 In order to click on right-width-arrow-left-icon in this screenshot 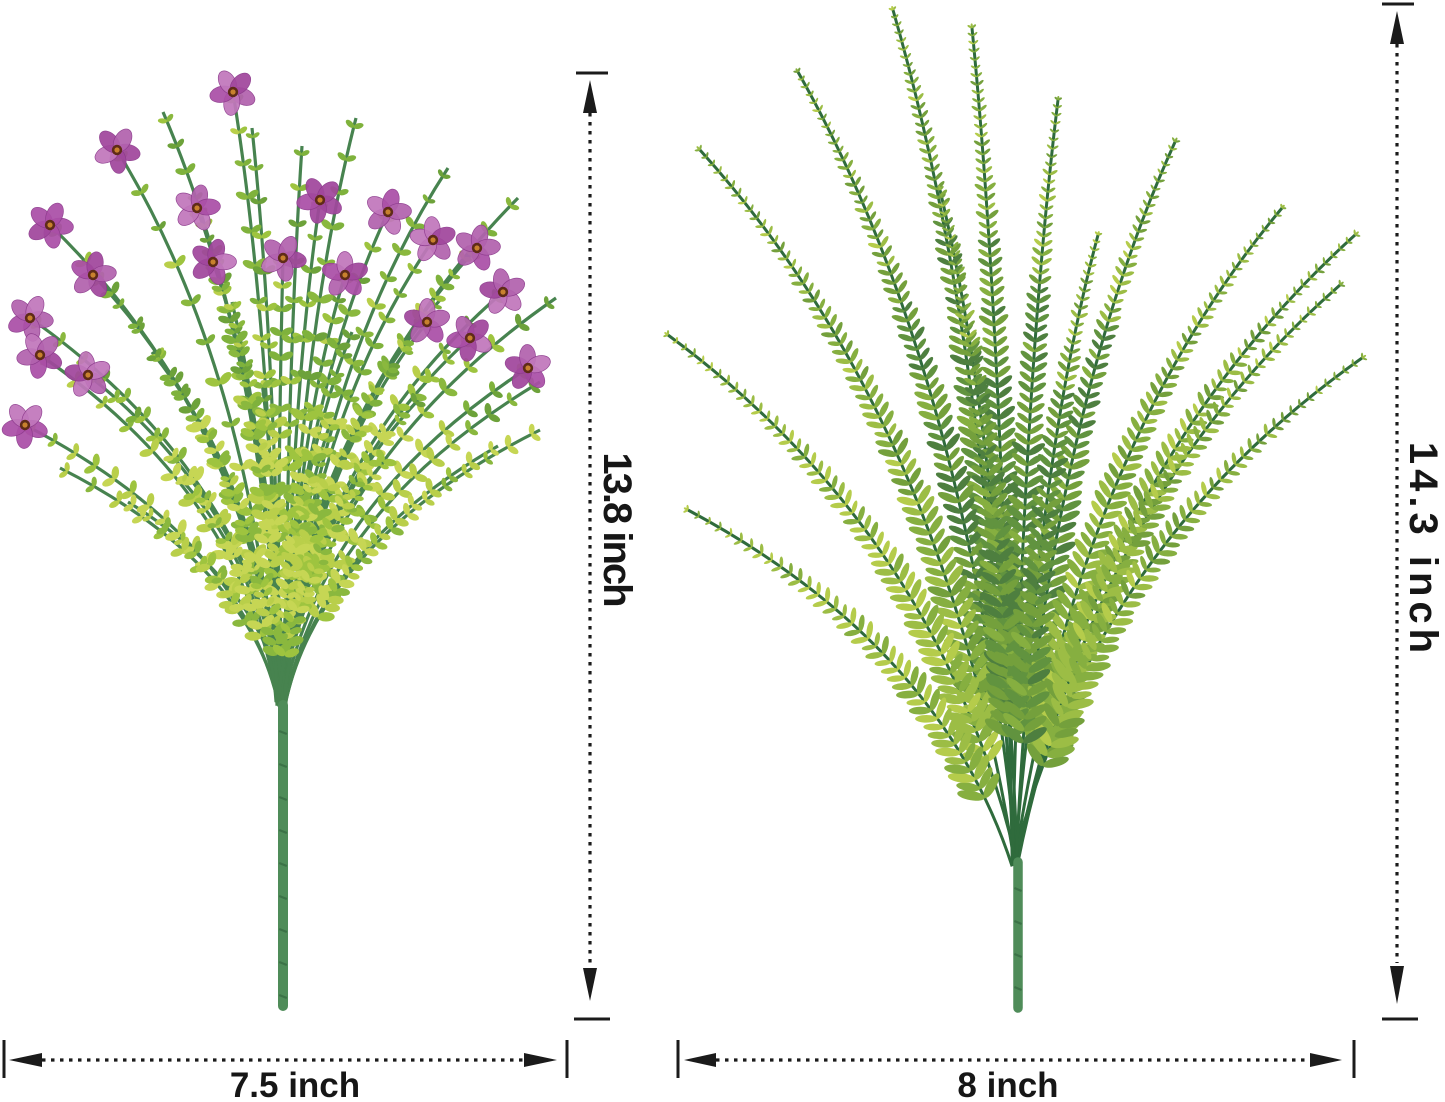, I will do `click(700, 1060)`.